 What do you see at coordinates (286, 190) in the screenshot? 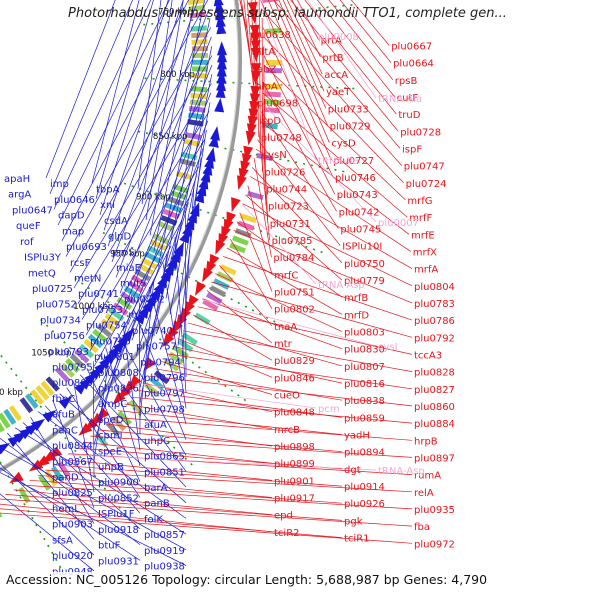
I see `gene-label: plu0744` at bounding box center [286, 190].